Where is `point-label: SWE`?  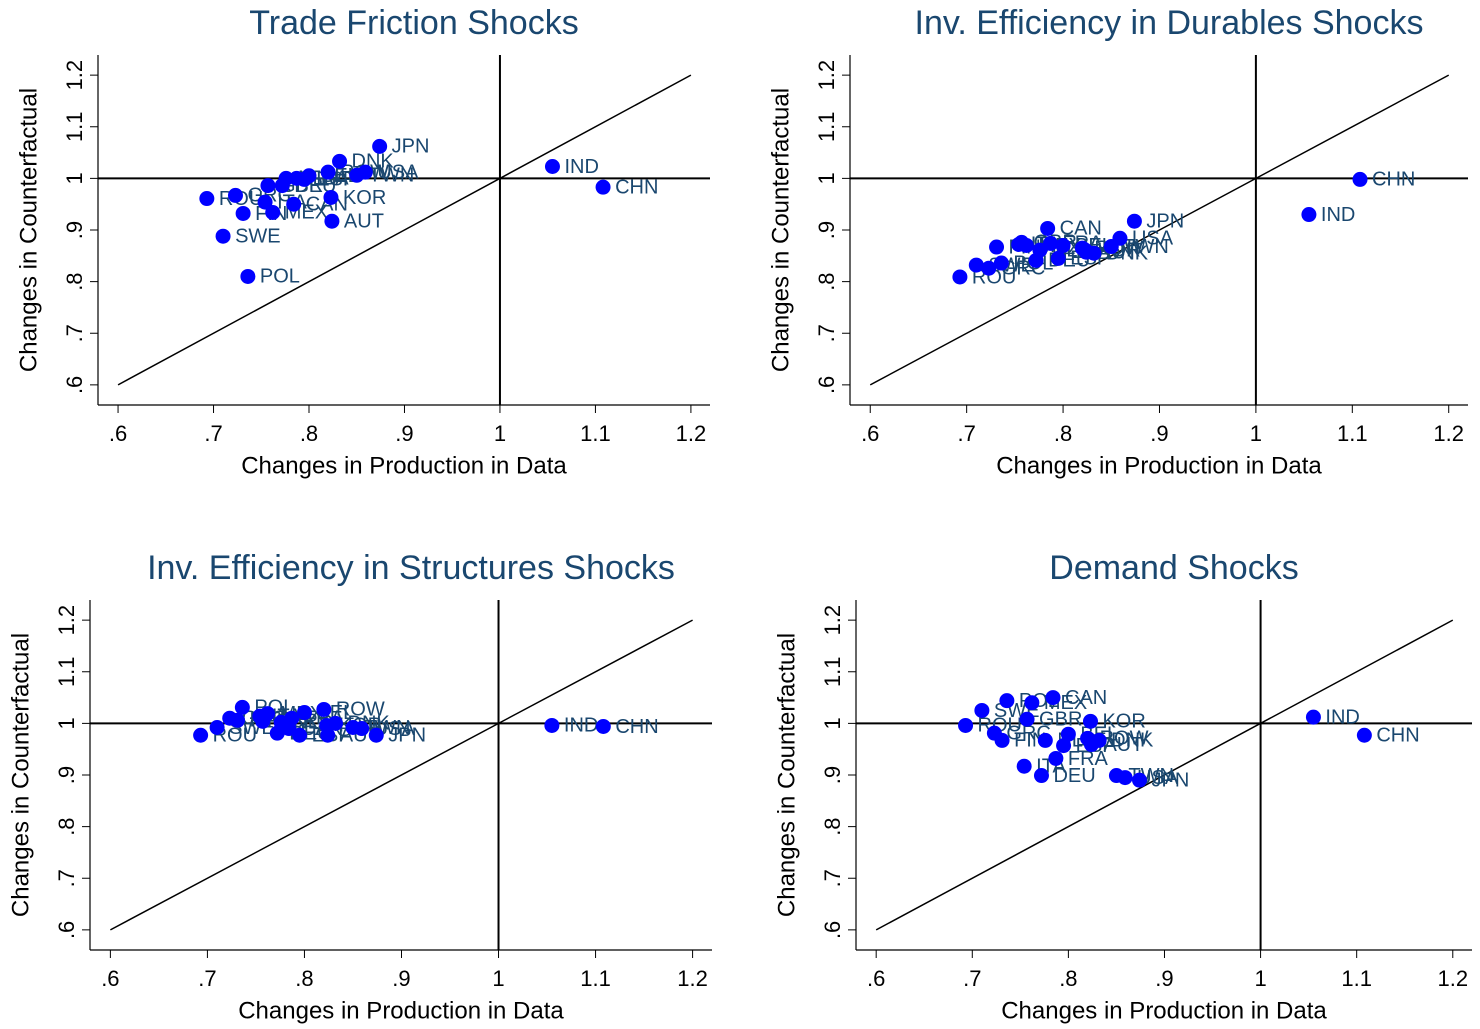
point-label: SWE is located at coordinates (258, 236).